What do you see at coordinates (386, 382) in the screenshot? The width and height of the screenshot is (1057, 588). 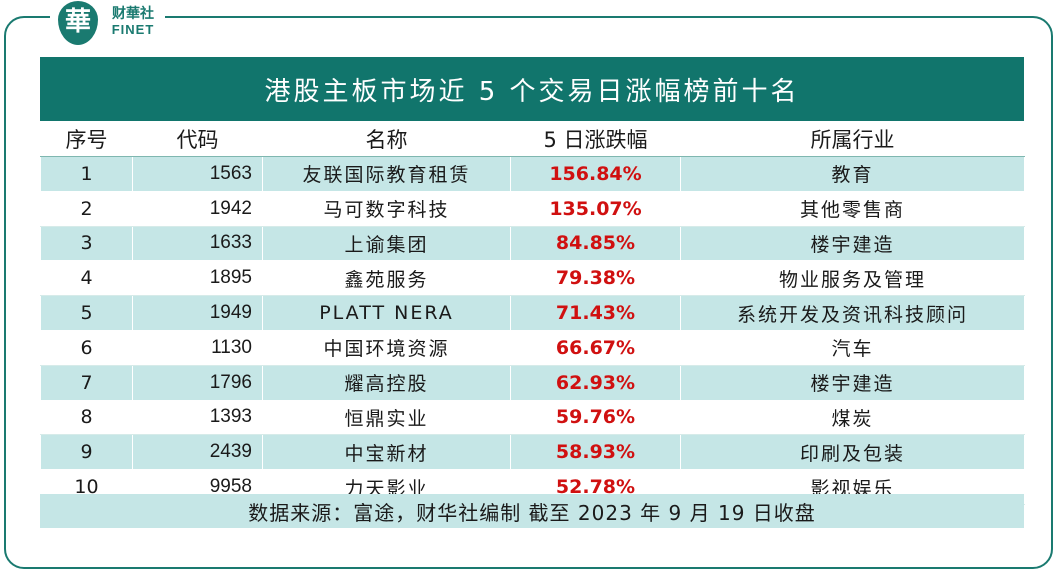 I see `name-cell: 耀高控股` at bounding box center [386, 382].